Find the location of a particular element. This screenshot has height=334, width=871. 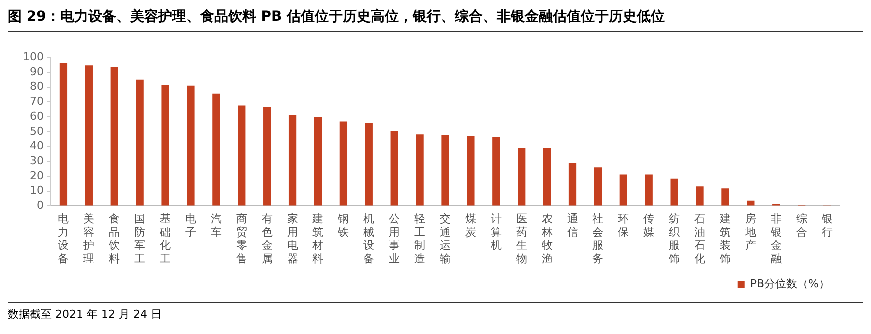

x-tick-label: 房地产 is located at coordinates (750, 232).